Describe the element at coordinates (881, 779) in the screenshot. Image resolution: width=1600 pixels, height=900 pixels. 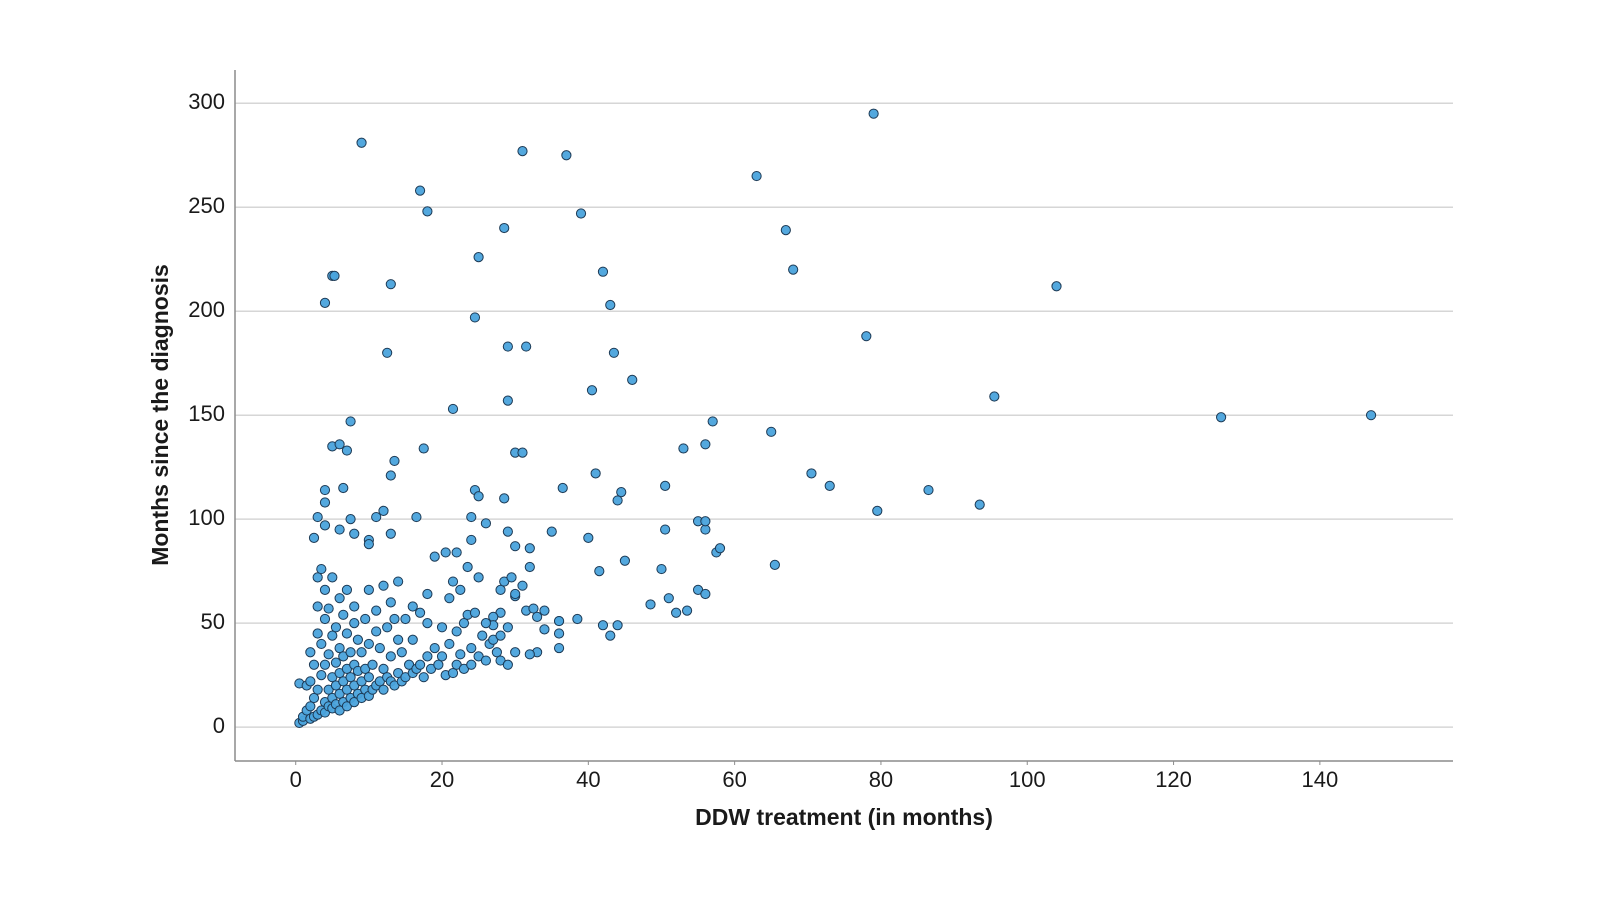
I see `x-tick-label: 80` at that location.